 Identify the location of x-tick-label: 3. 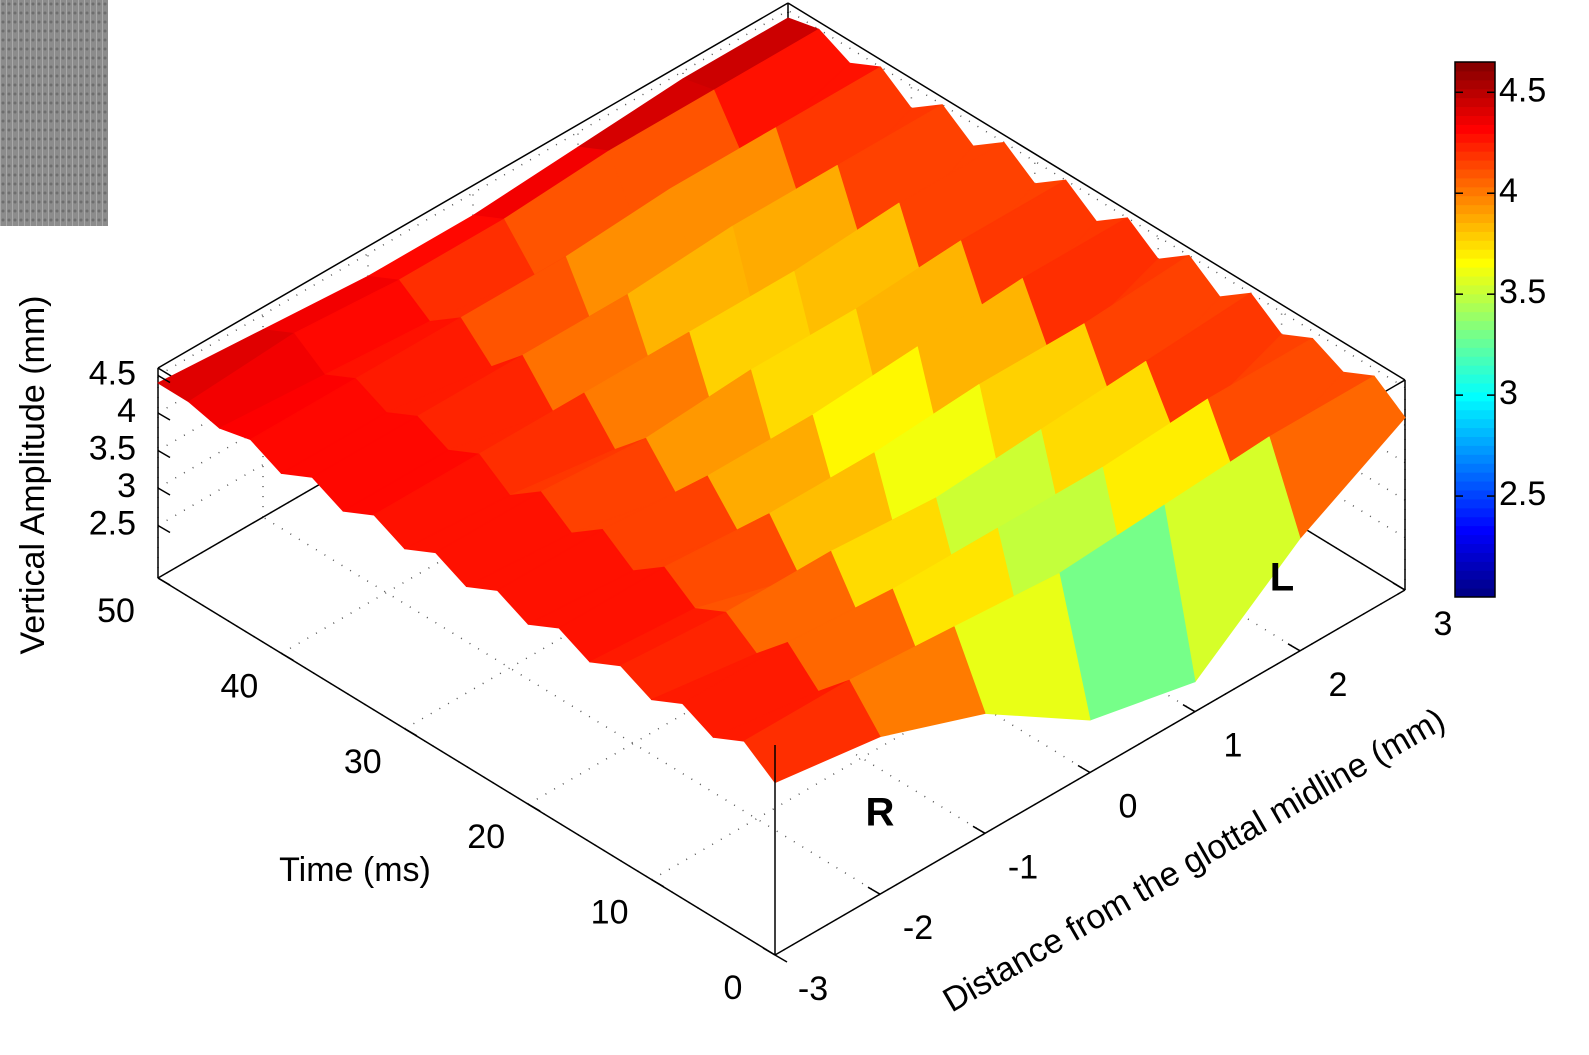
(1443, 624).